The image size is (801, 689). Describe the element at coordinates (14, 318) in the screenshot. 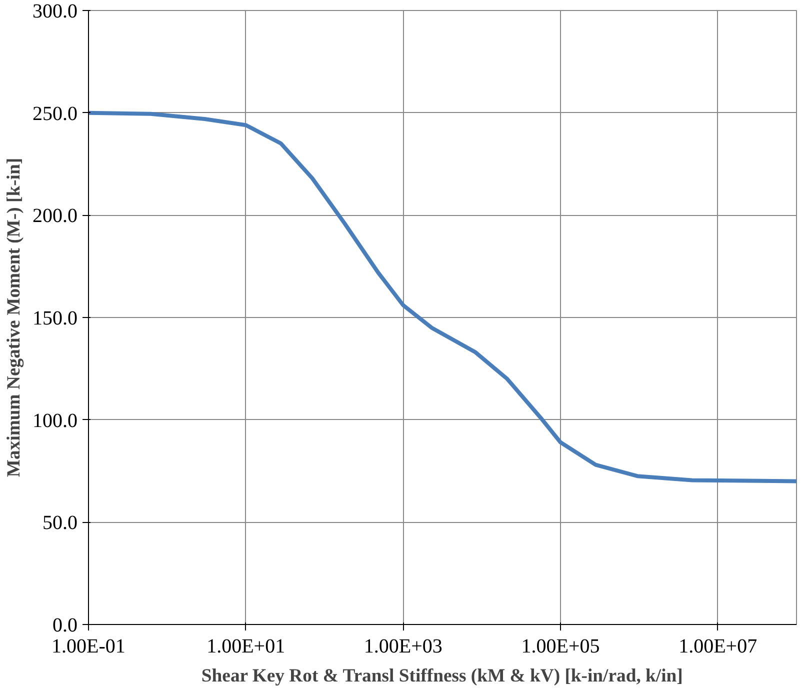

I see `y-axis-title: Maximum Negative Moment (M-) [k-in]` at that location.